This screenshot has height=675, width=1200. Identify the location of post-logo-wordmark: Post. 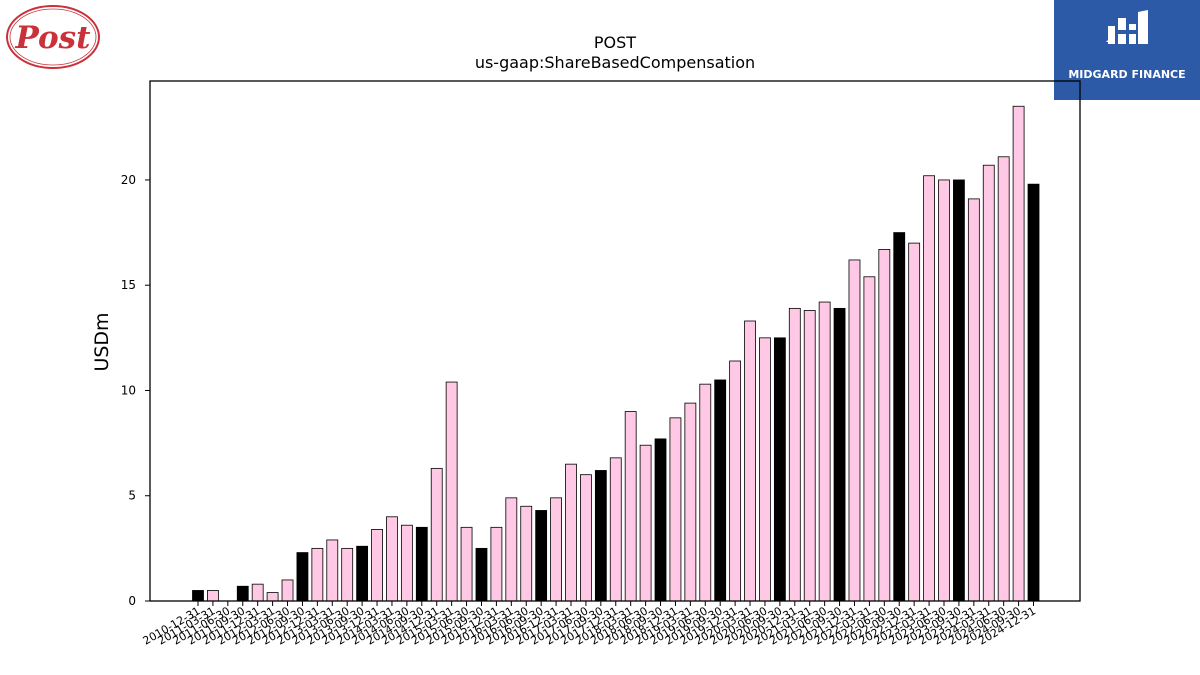
(53, 38).